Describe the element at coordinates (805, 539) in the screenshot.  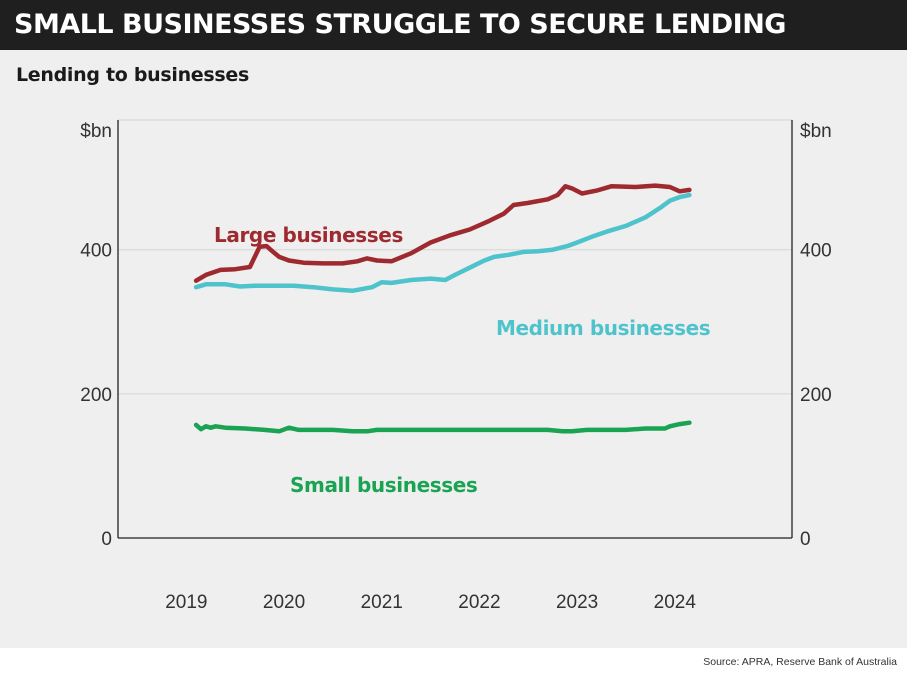
I see `y-tick-right-0: 0` at that location.